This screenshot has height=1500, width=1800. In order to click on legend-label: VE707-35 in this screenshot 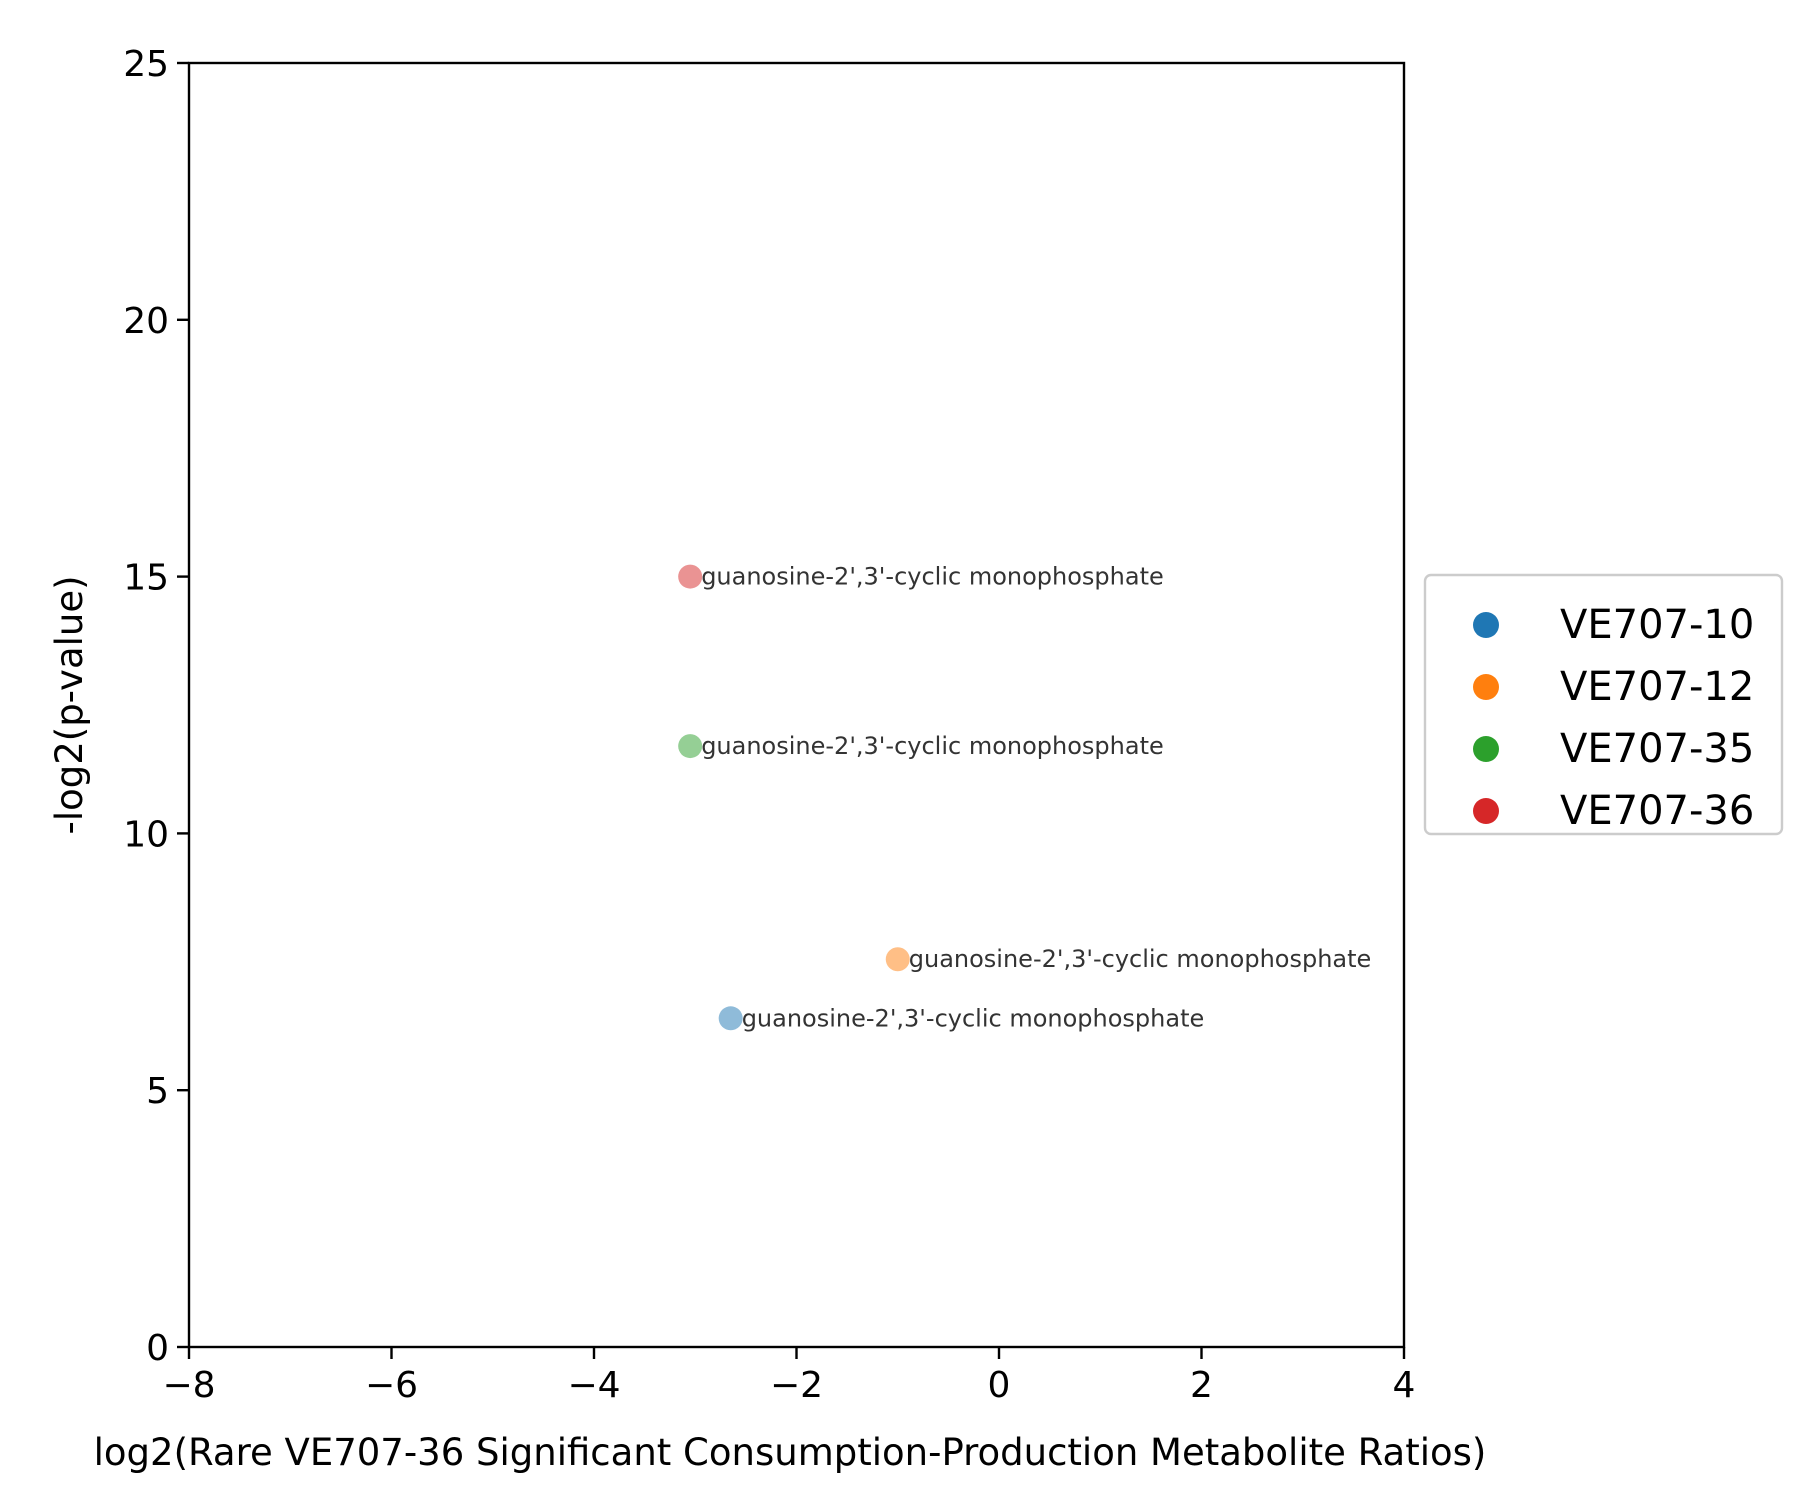, I will do `click(1657, 749)`.